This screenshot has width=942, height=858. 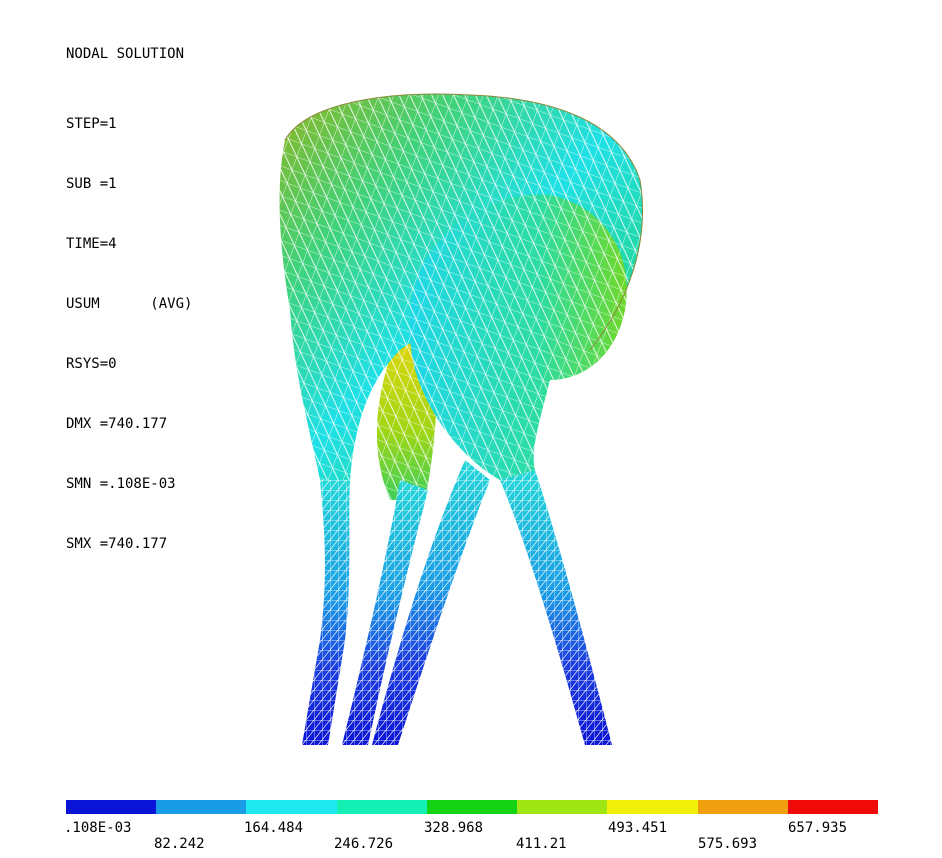 What do you see at coordinates (91, 244) in the screenshot?
I see `info-time: TIME=4` at bounding box center [91, 244].